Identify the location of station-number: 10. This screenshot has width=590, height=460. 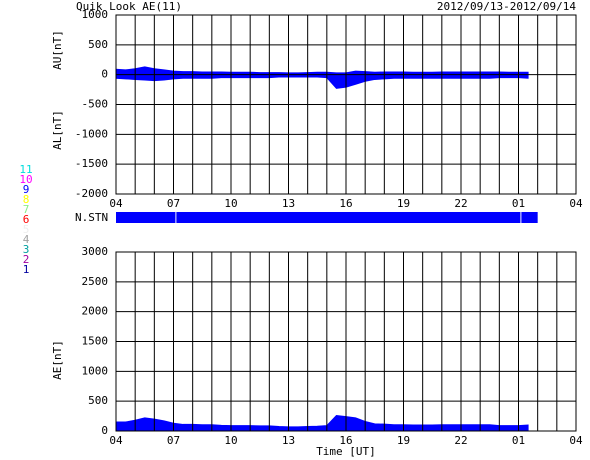
(25, 179).